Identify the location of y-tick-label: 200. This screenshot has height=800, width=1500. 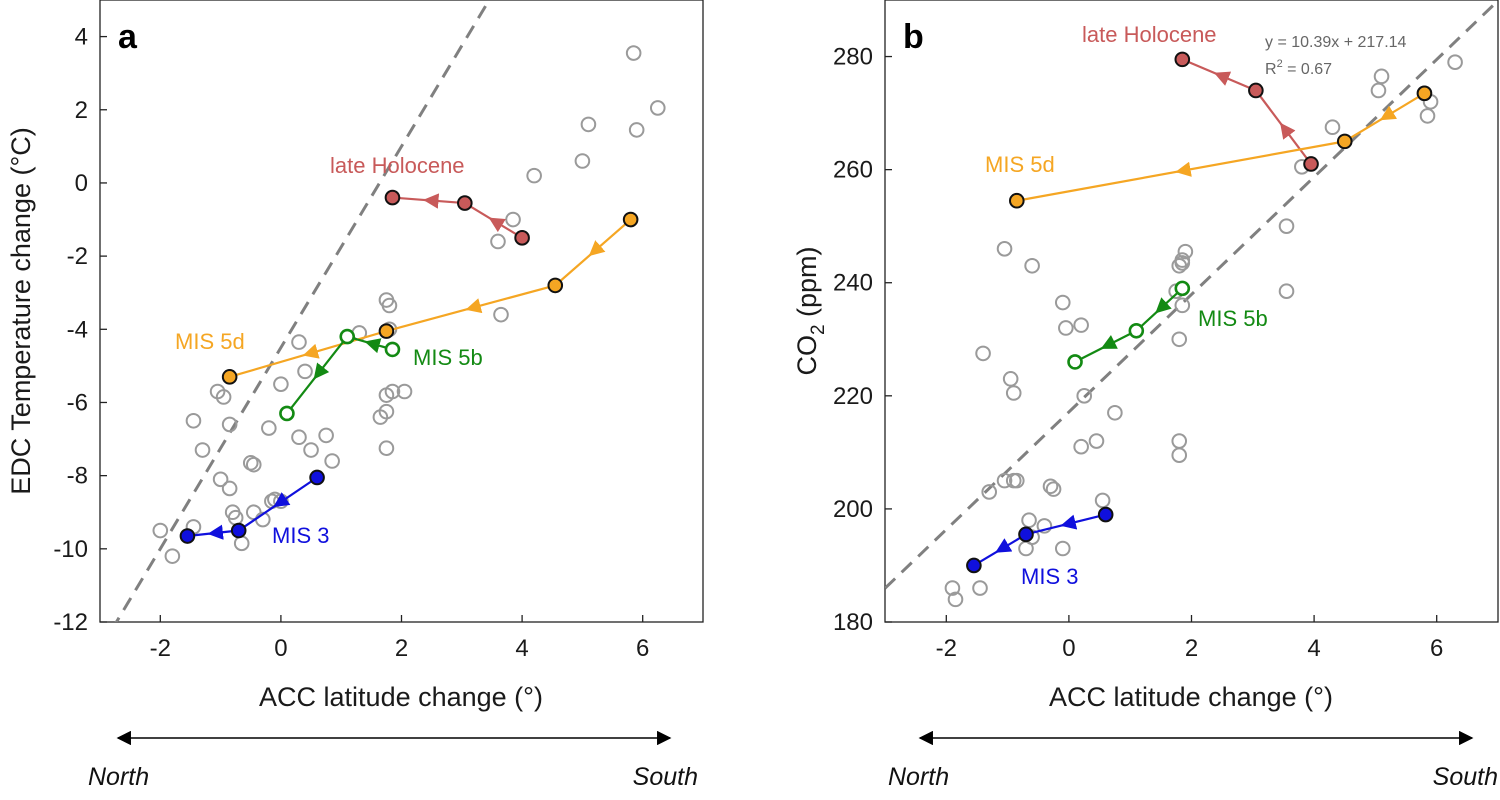
(853, 509).